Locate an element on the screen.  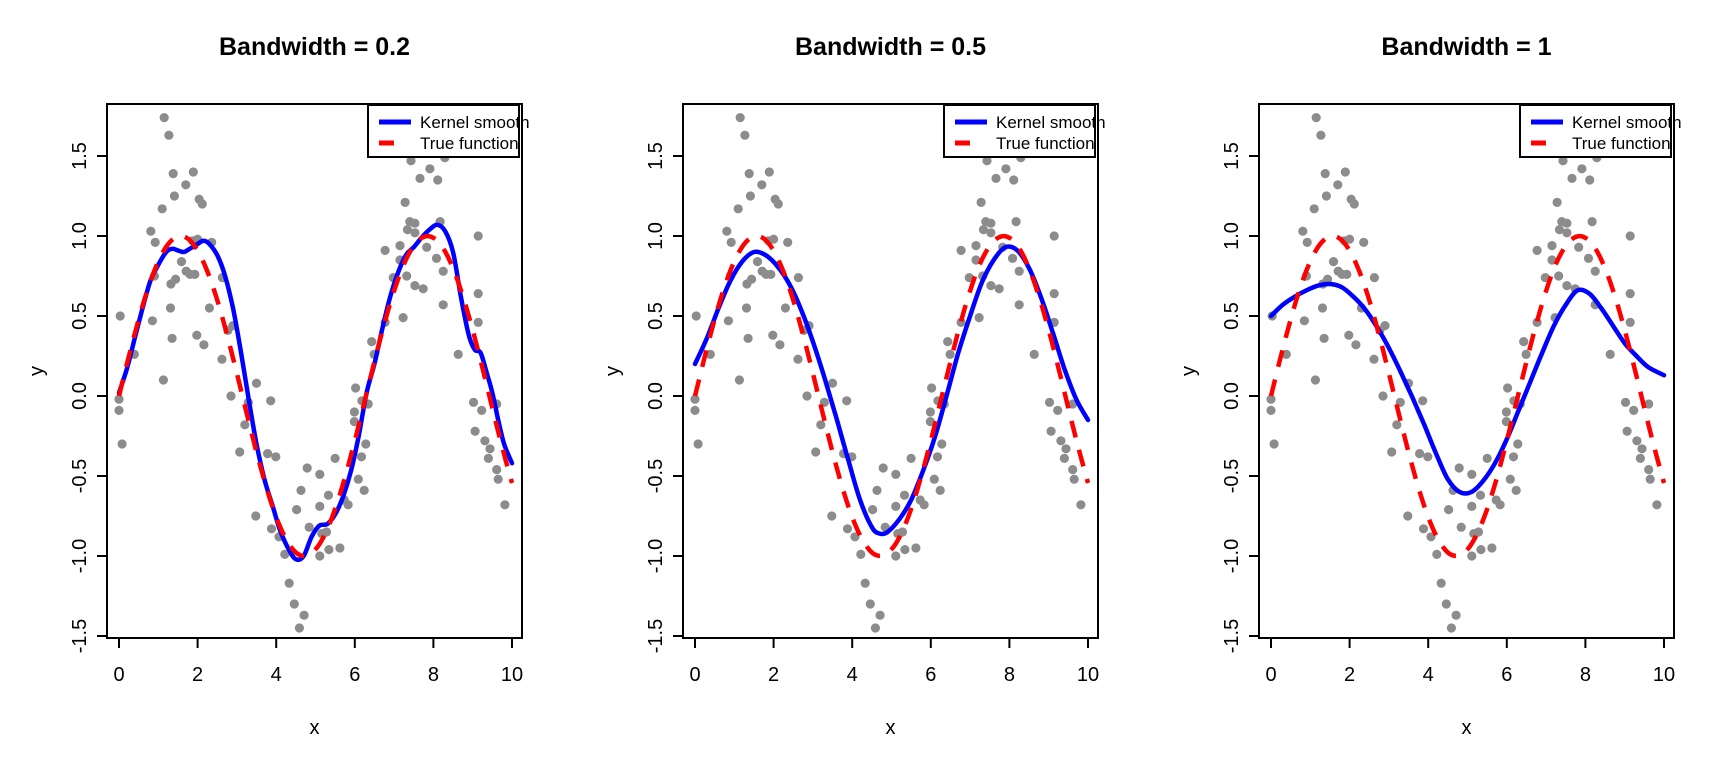
legend-box is located at coordinates (443, 131).